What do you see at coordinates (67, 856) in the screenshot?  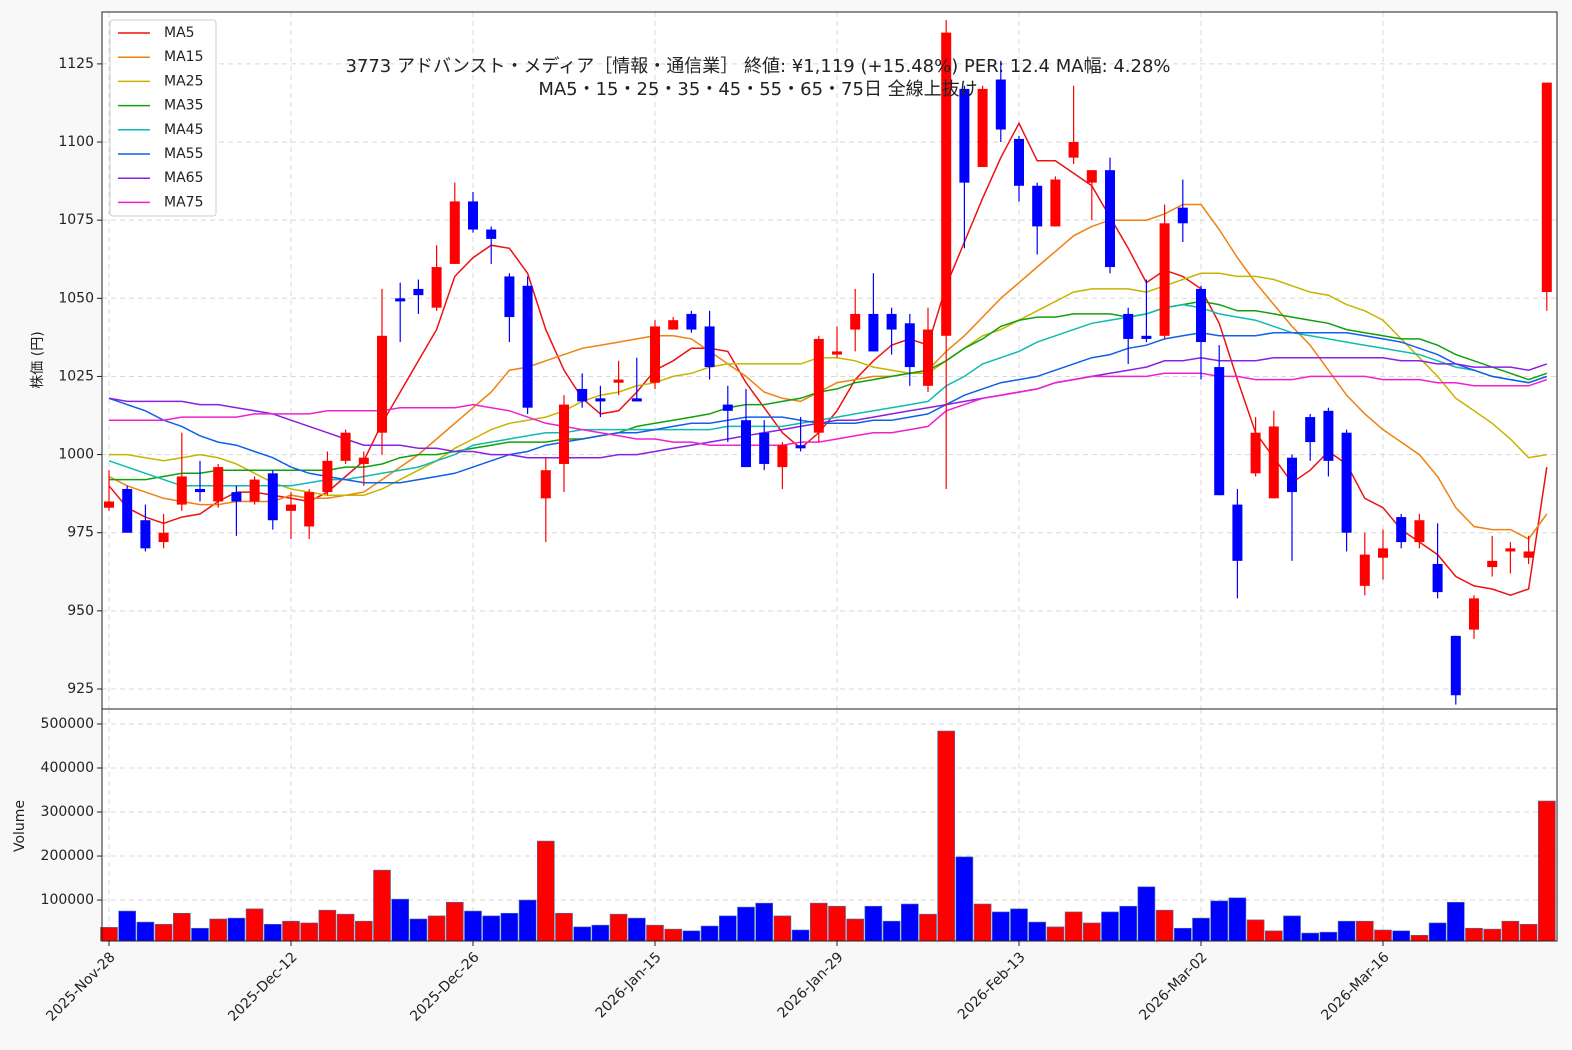 I see `y-tick-label: 200000` at bounding box center [67, 856].